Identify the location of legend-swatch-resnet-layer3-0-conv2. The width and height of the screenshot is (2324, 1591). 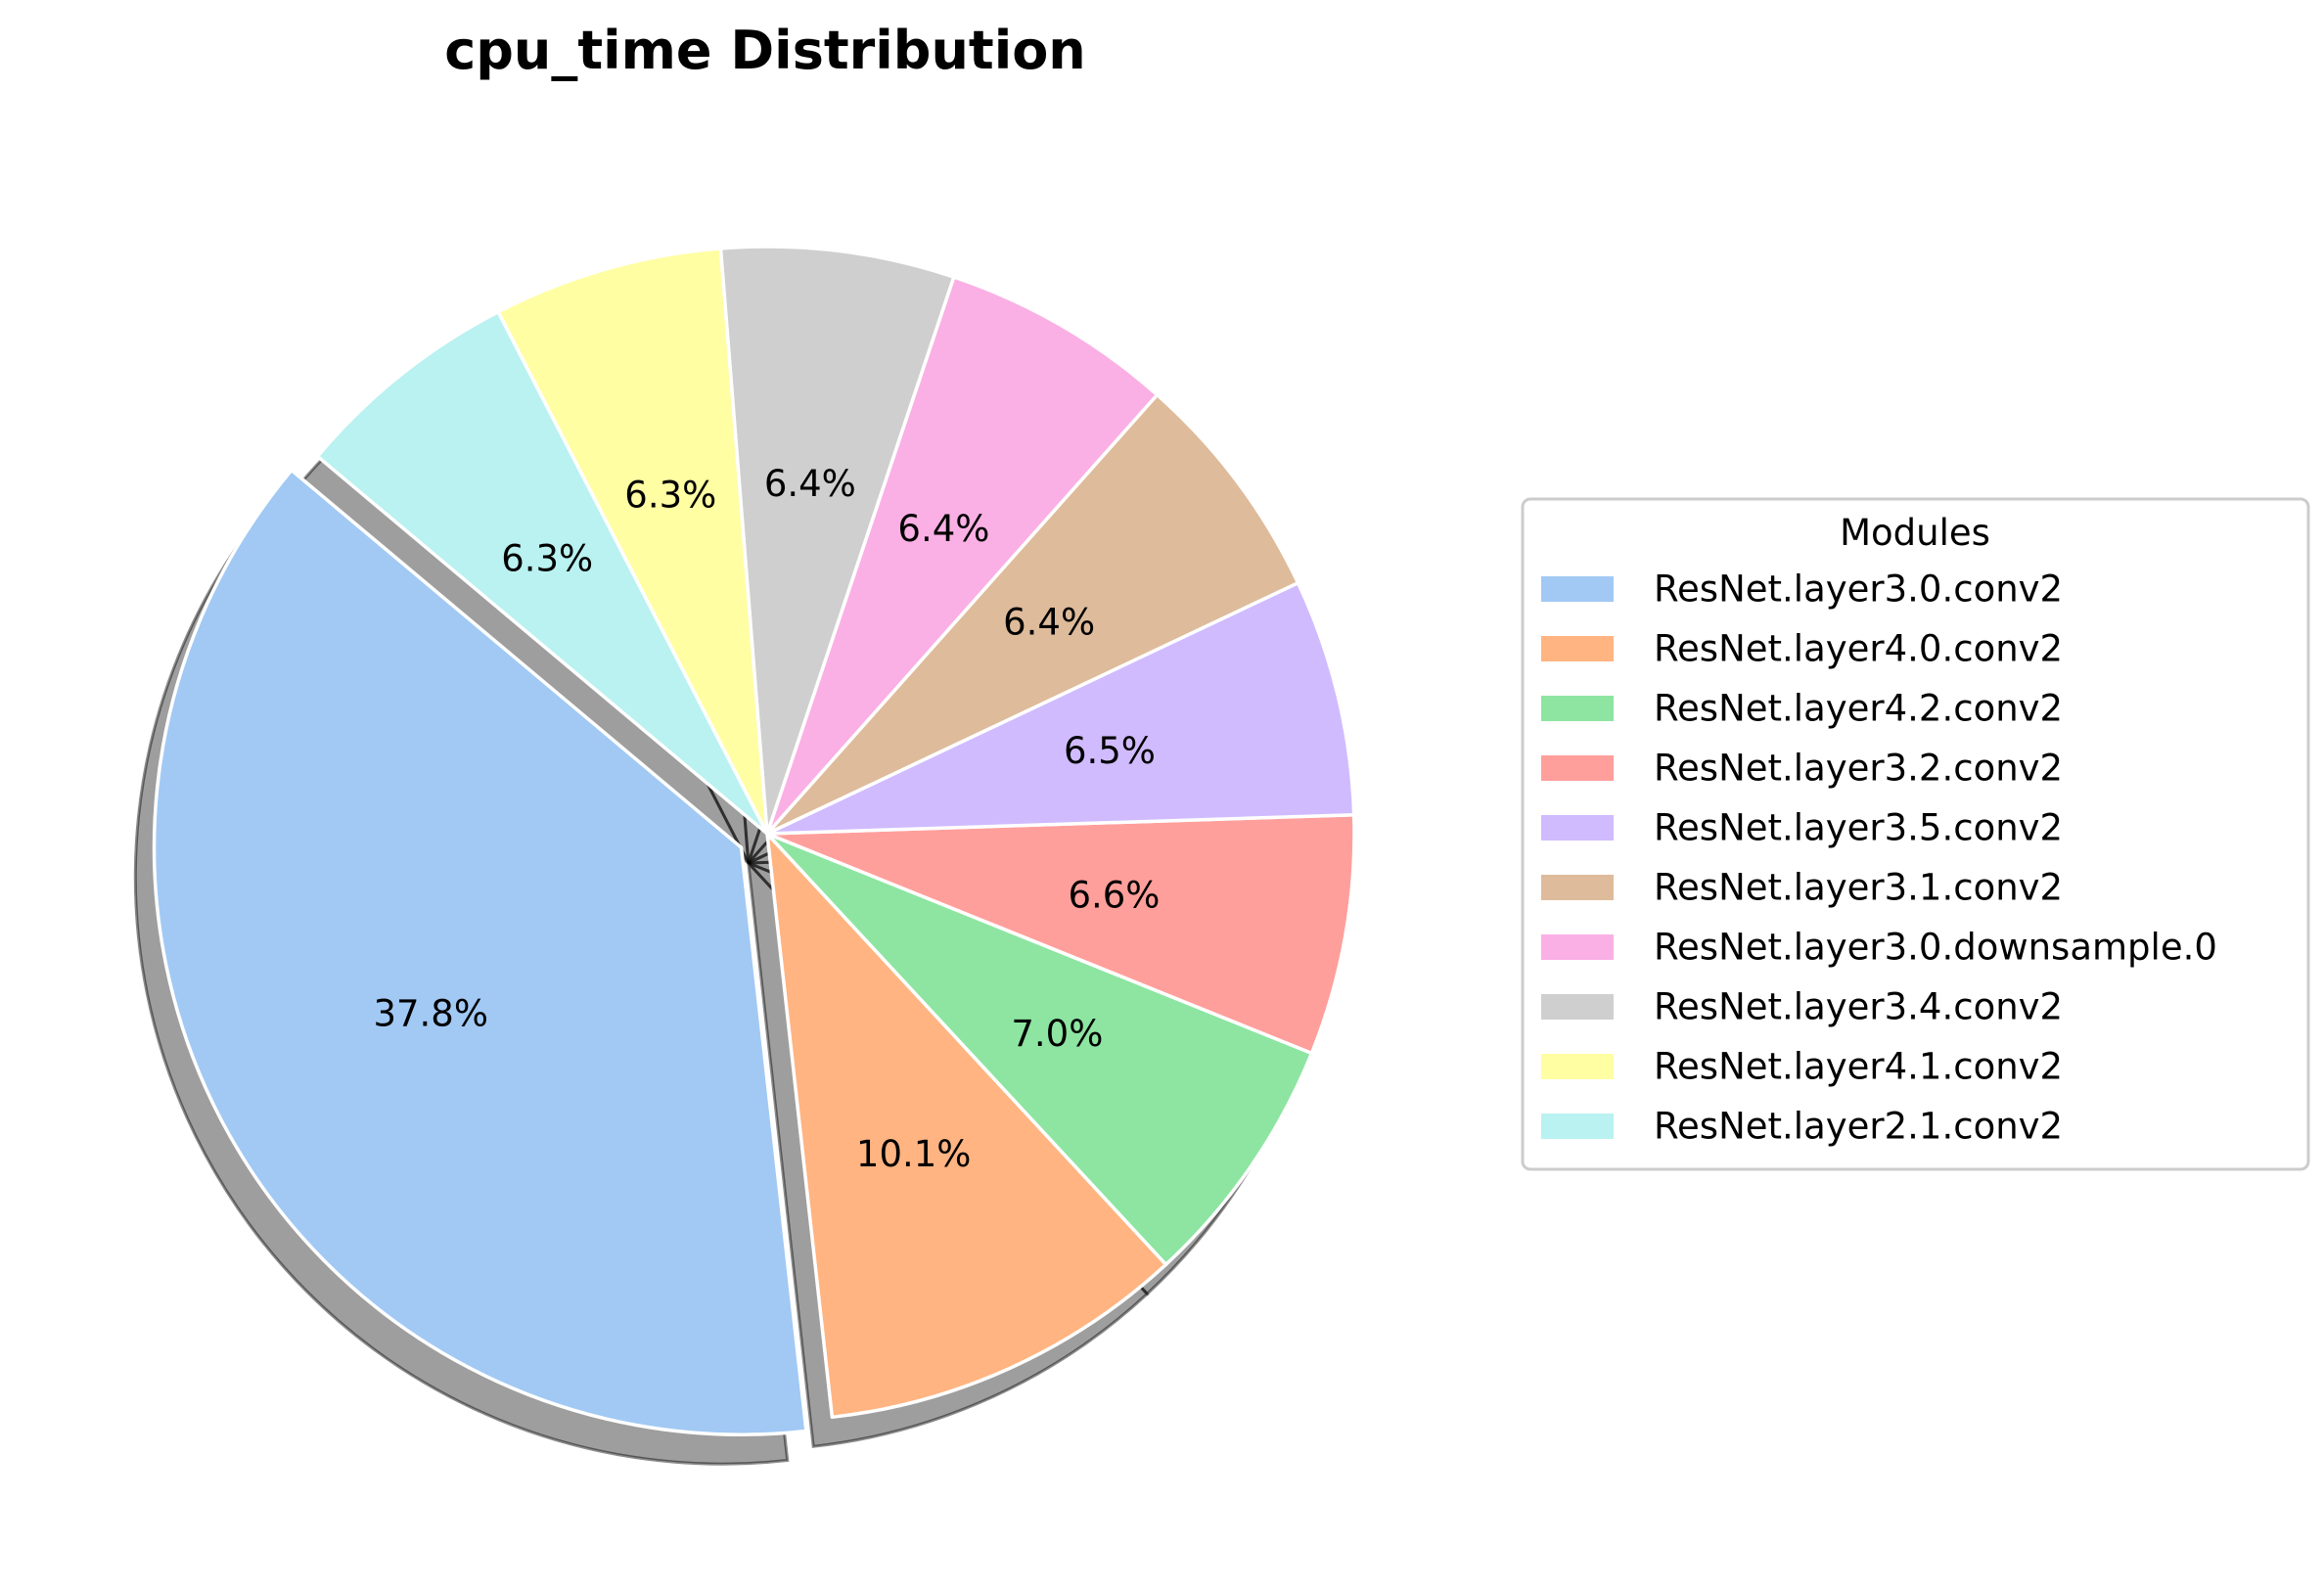
(1577, 589).